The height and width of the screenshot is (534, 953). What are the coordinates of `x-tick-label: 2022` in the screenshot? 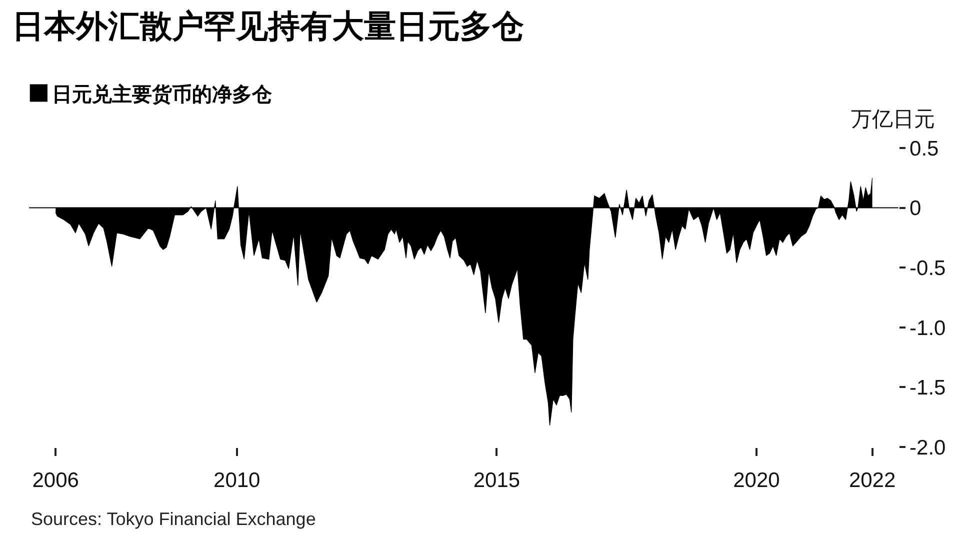 It's located at (872, 480).